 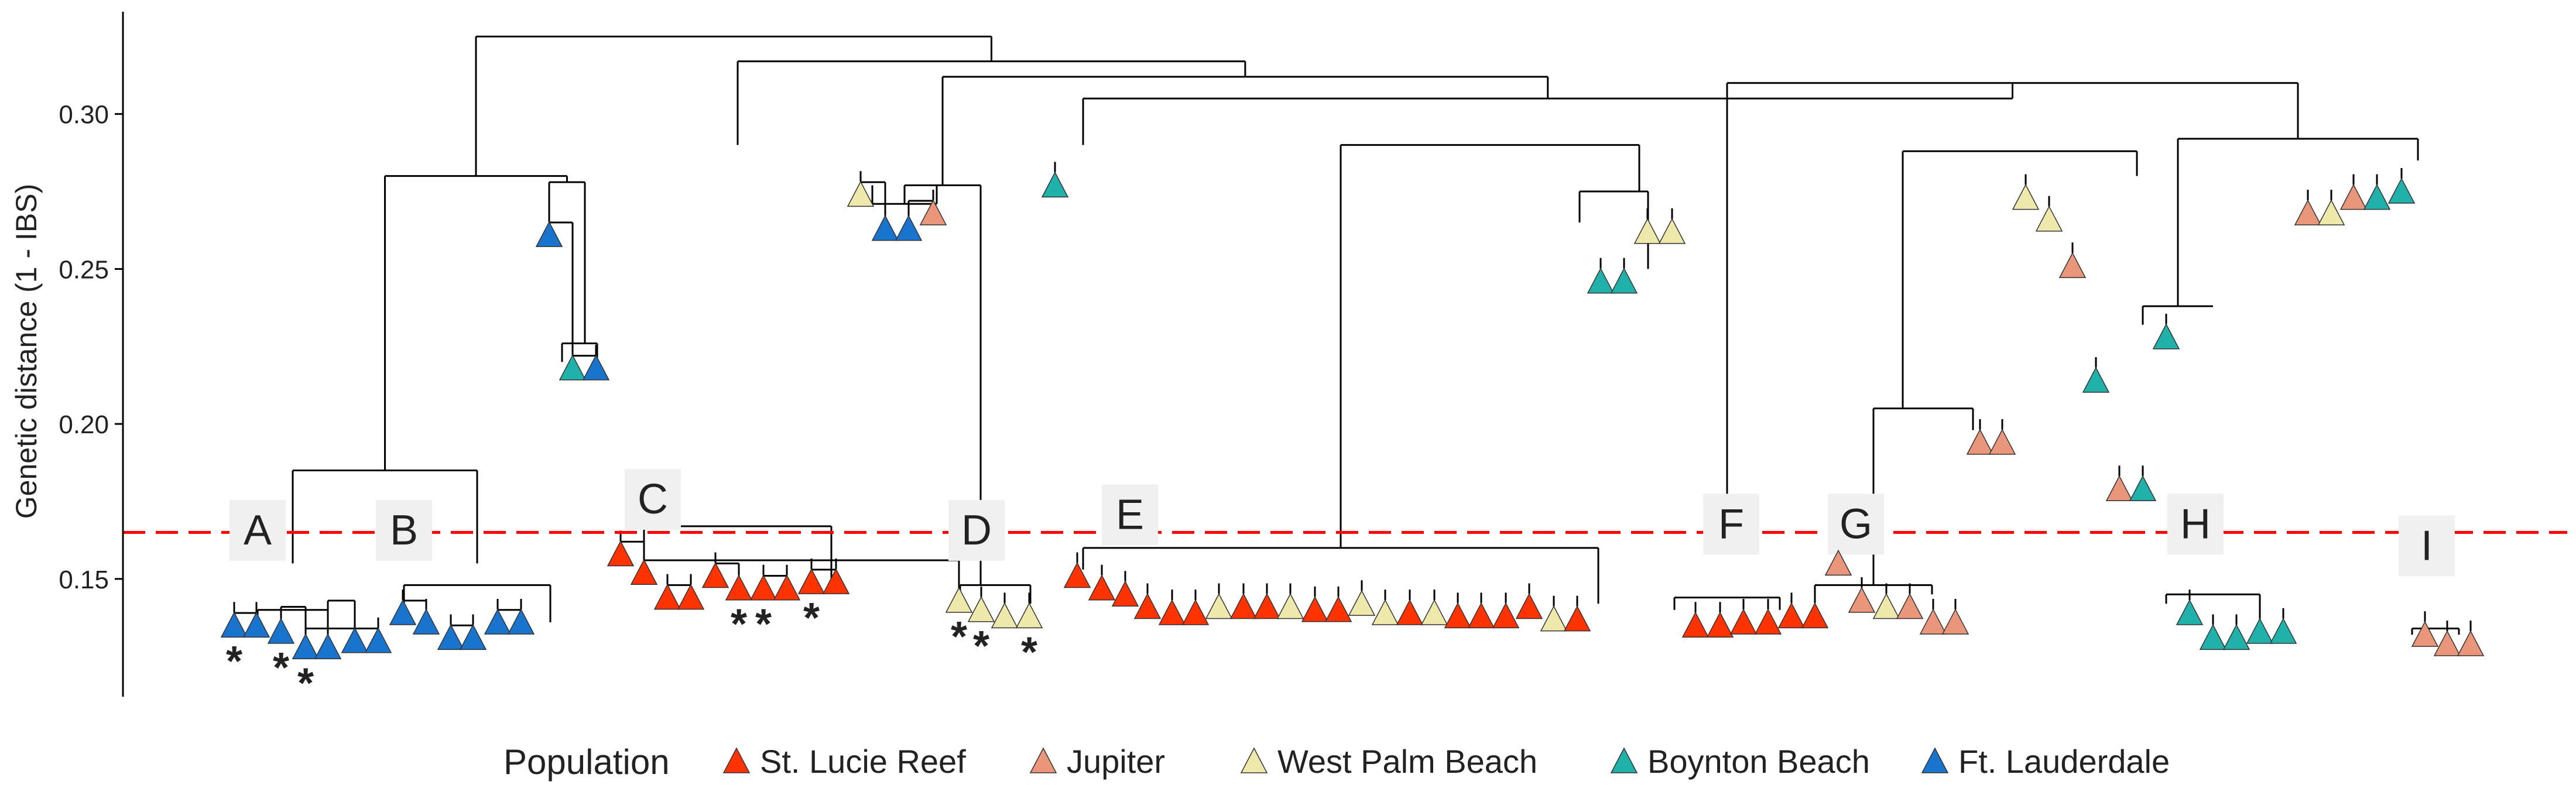 I want to click on cluster-label: C, so click(x=653, y=499).